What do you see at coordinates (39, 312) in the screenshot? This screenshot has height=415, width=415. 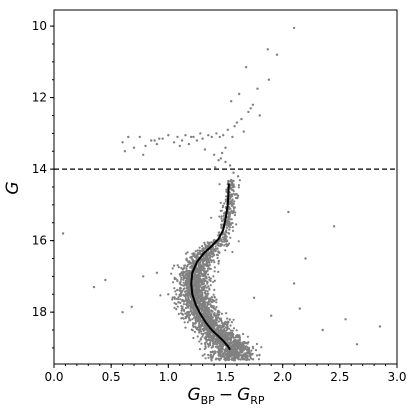 I see `y-tick-label: 18` at bounding box center [39, 312].